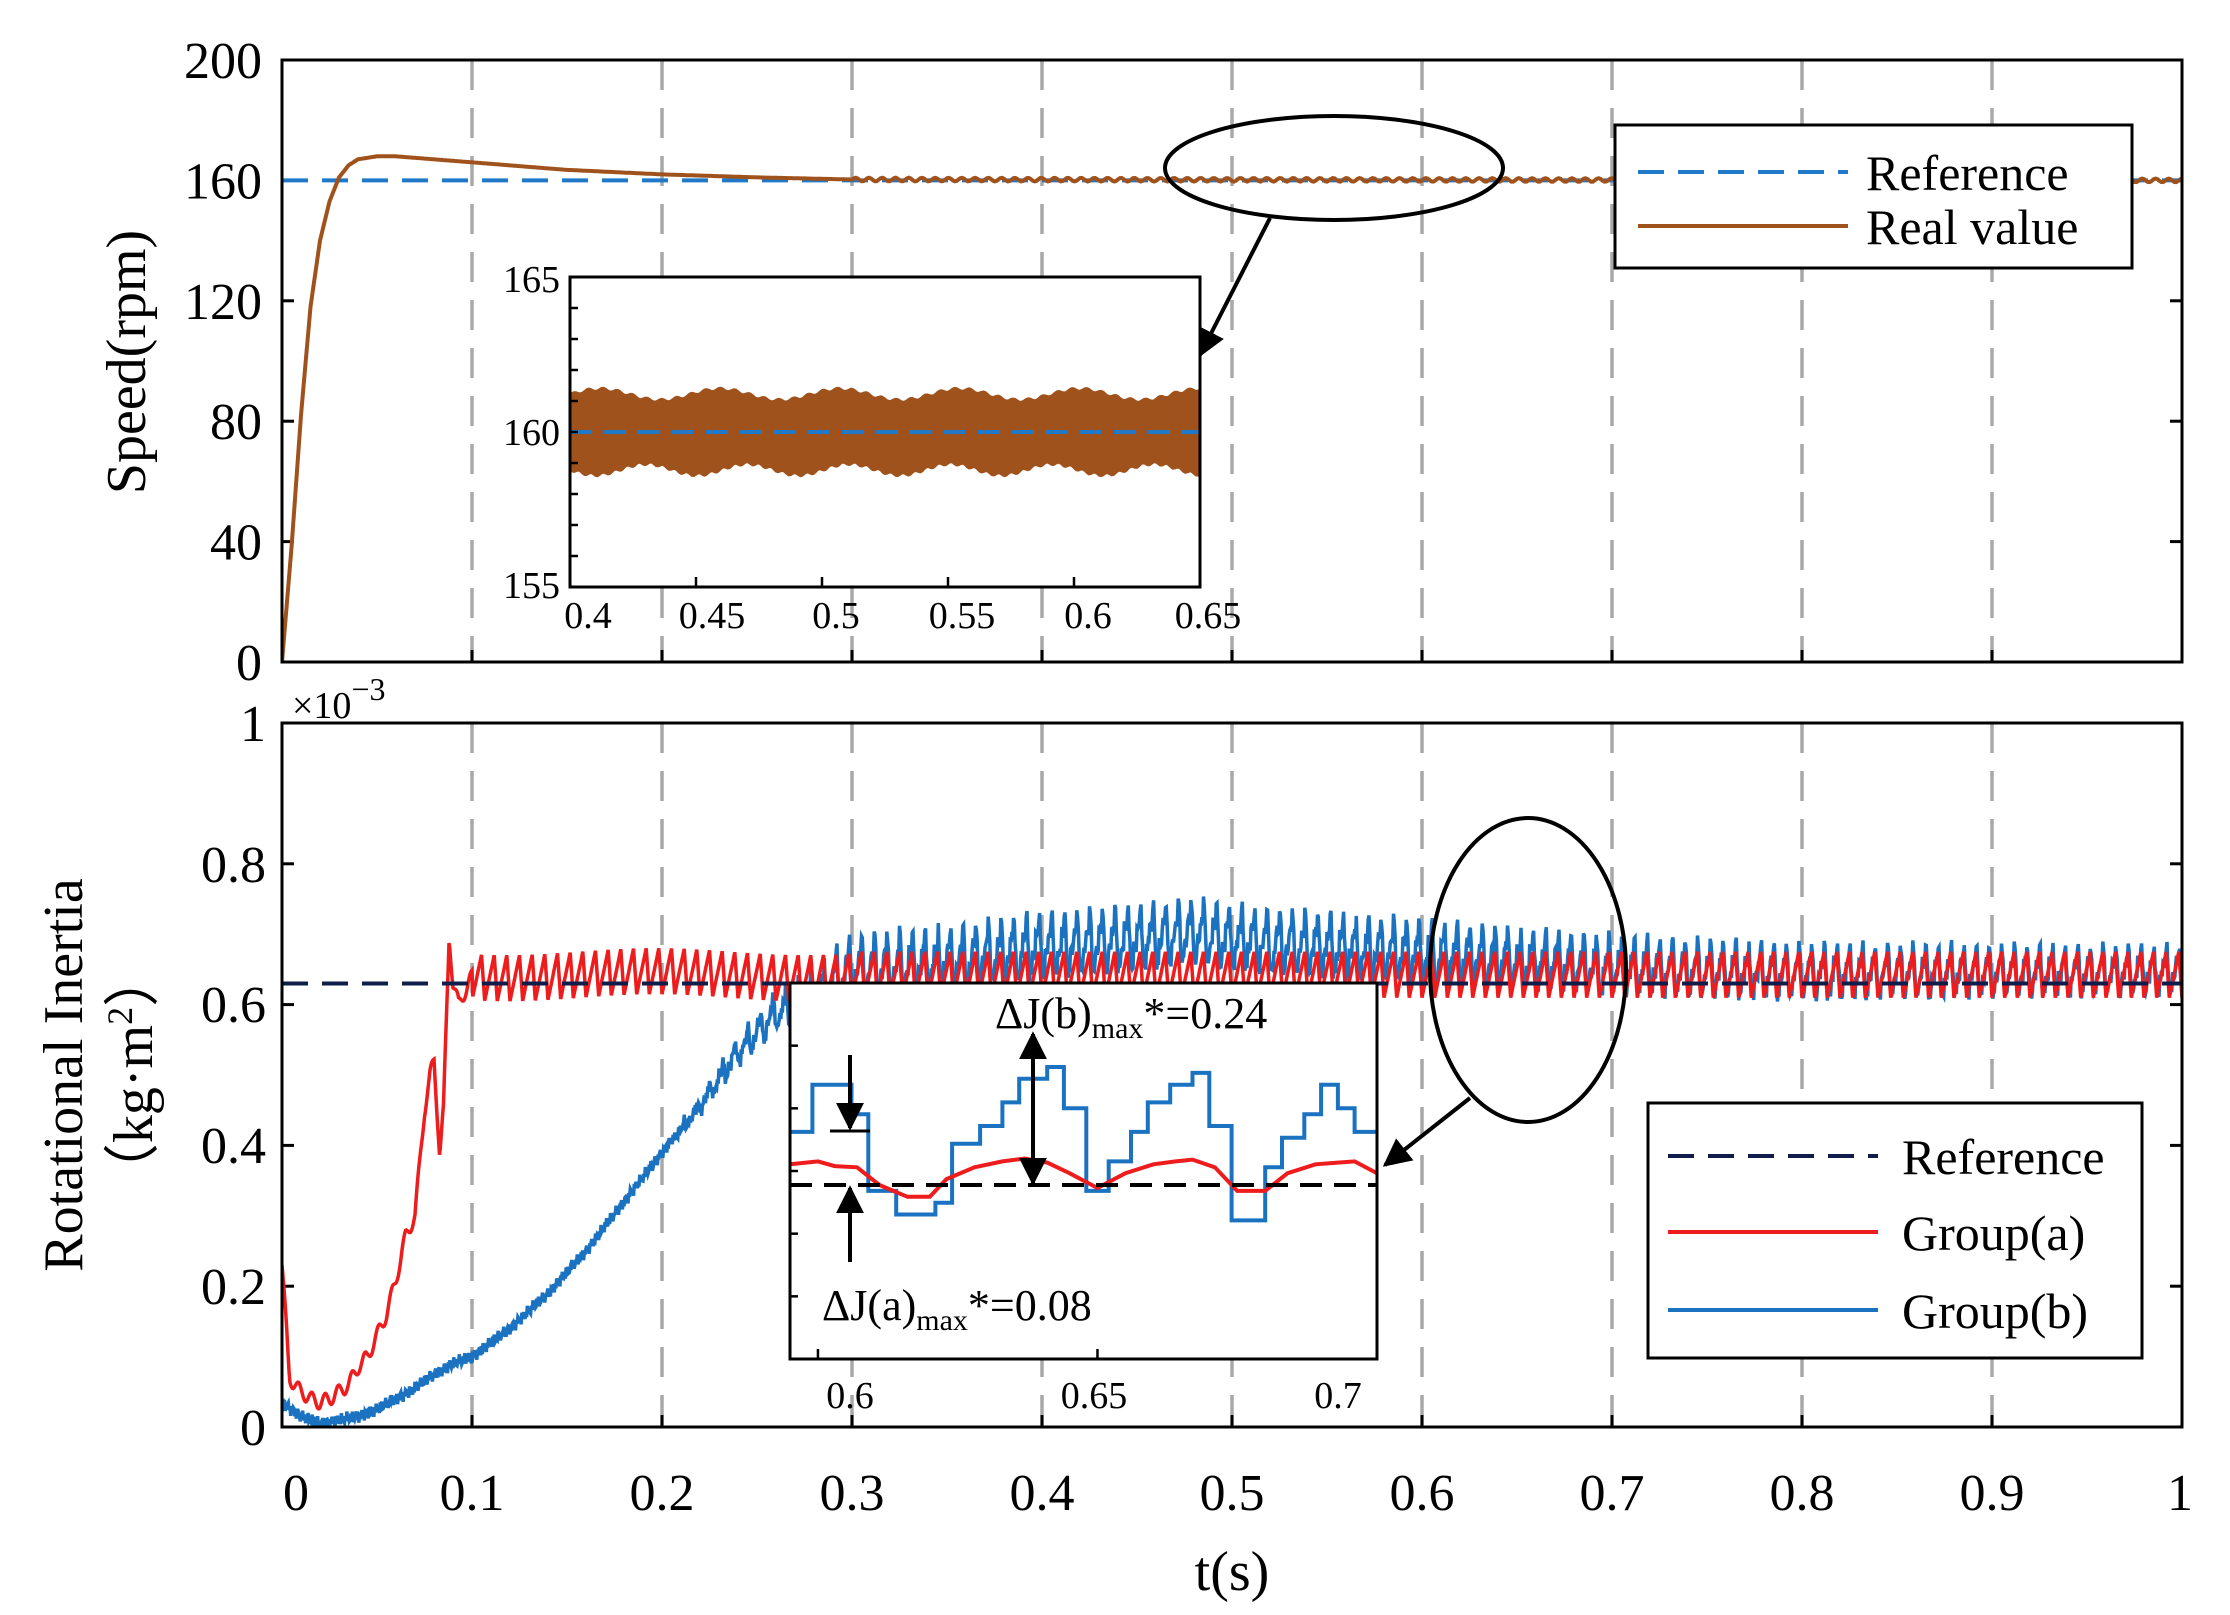  I want to click on inertia-inset-group-b-line, so click(1083, 1144).